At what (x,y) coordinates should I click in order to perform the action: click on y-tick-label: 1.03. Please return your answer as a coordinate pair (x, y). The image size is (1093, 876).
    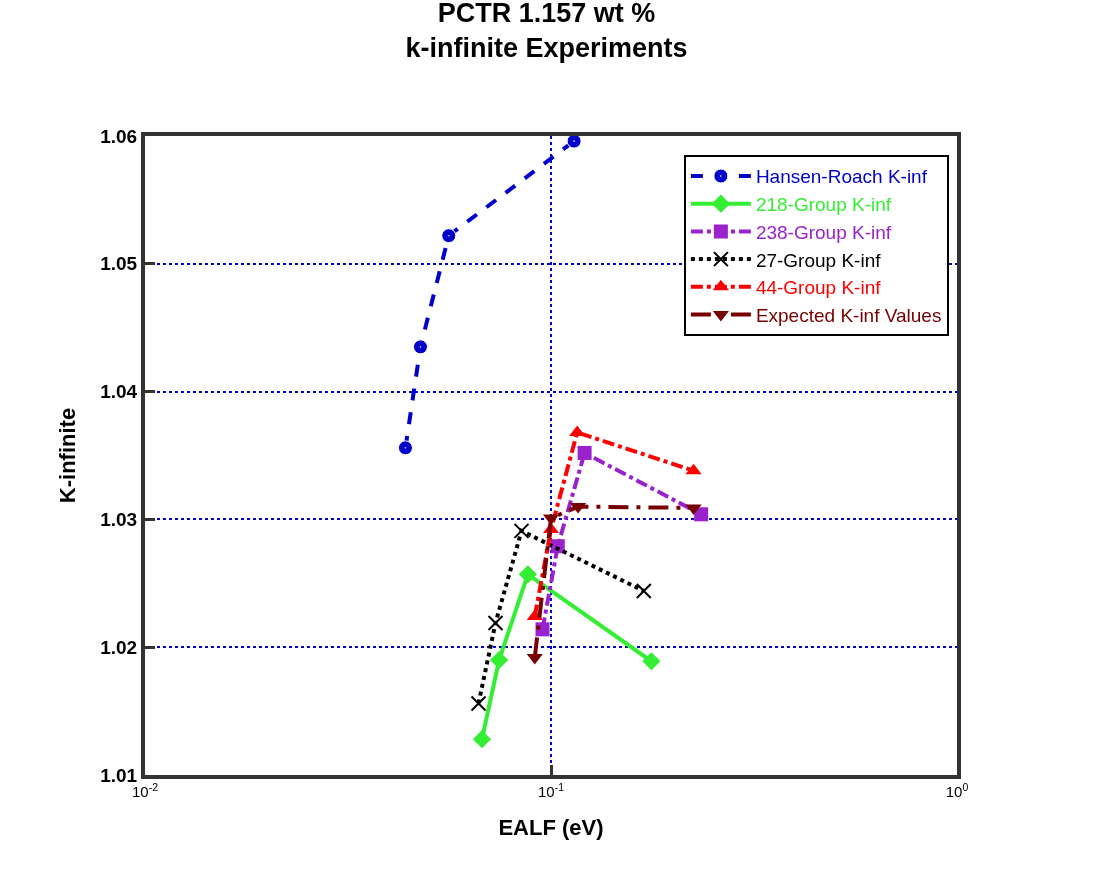
    Looking at the image, I should click on (119, 520).